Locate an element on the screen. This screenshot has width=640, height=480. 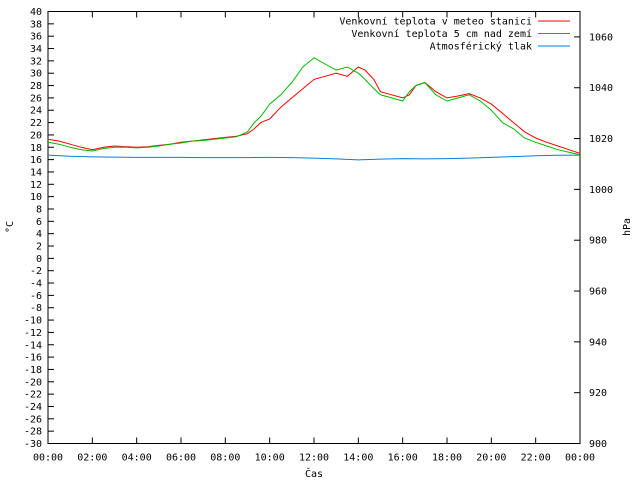
y-tick-label: 6 is located at coordinates (39, 222).